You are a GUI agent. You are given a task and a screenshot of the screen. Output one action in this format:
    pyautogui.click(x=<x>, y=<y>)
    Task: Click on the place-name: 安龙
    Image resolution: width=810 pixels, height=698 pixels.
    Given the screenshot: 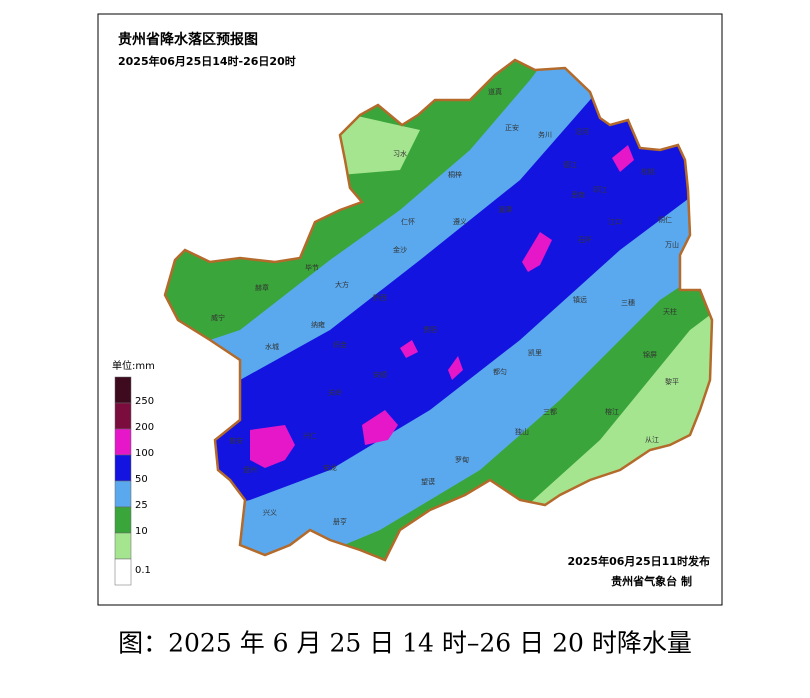 What is the action you would take?
    pyautogui.click(x=330, y=467)
    